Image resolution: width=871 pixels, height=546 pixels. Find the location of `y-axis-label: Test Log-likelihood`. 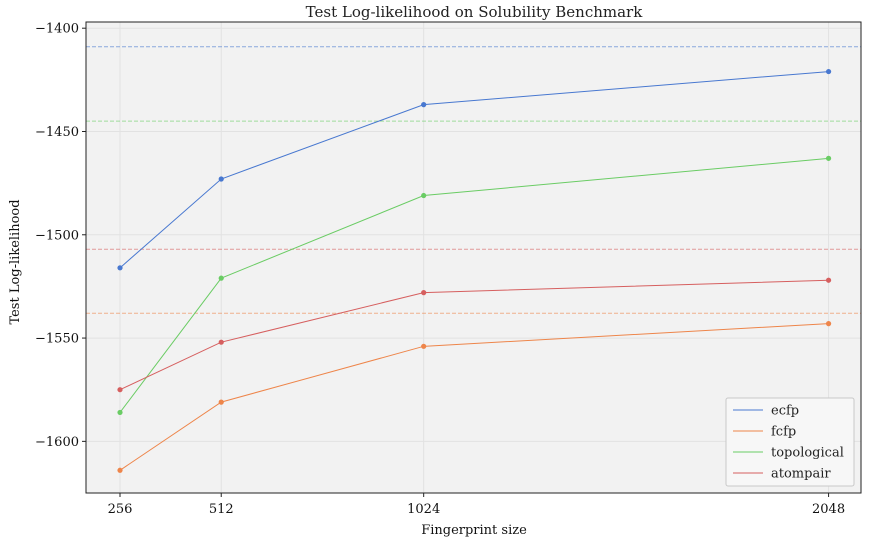

y-axis-label: Test Log-likelihood is located at coordinates (15, 261).